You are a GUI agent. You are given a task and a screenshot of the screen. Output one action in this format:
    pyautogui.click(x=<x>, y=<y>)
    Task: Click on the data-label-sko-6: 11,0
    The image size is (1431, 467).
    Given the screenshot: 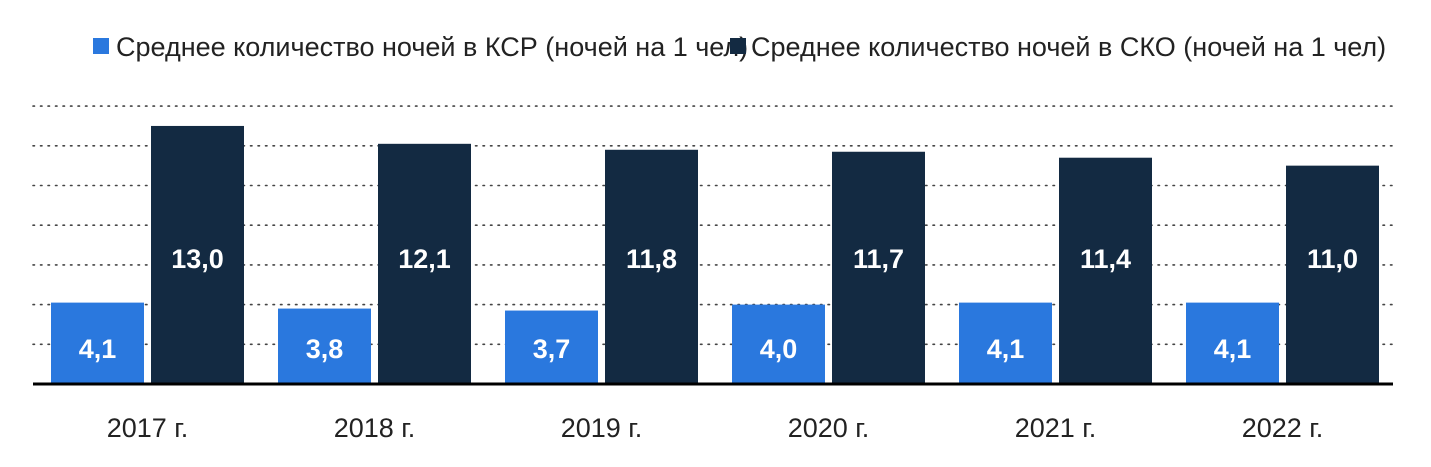 What is the action you would take?
    pyautogui.click(x=1332, y=259)
    